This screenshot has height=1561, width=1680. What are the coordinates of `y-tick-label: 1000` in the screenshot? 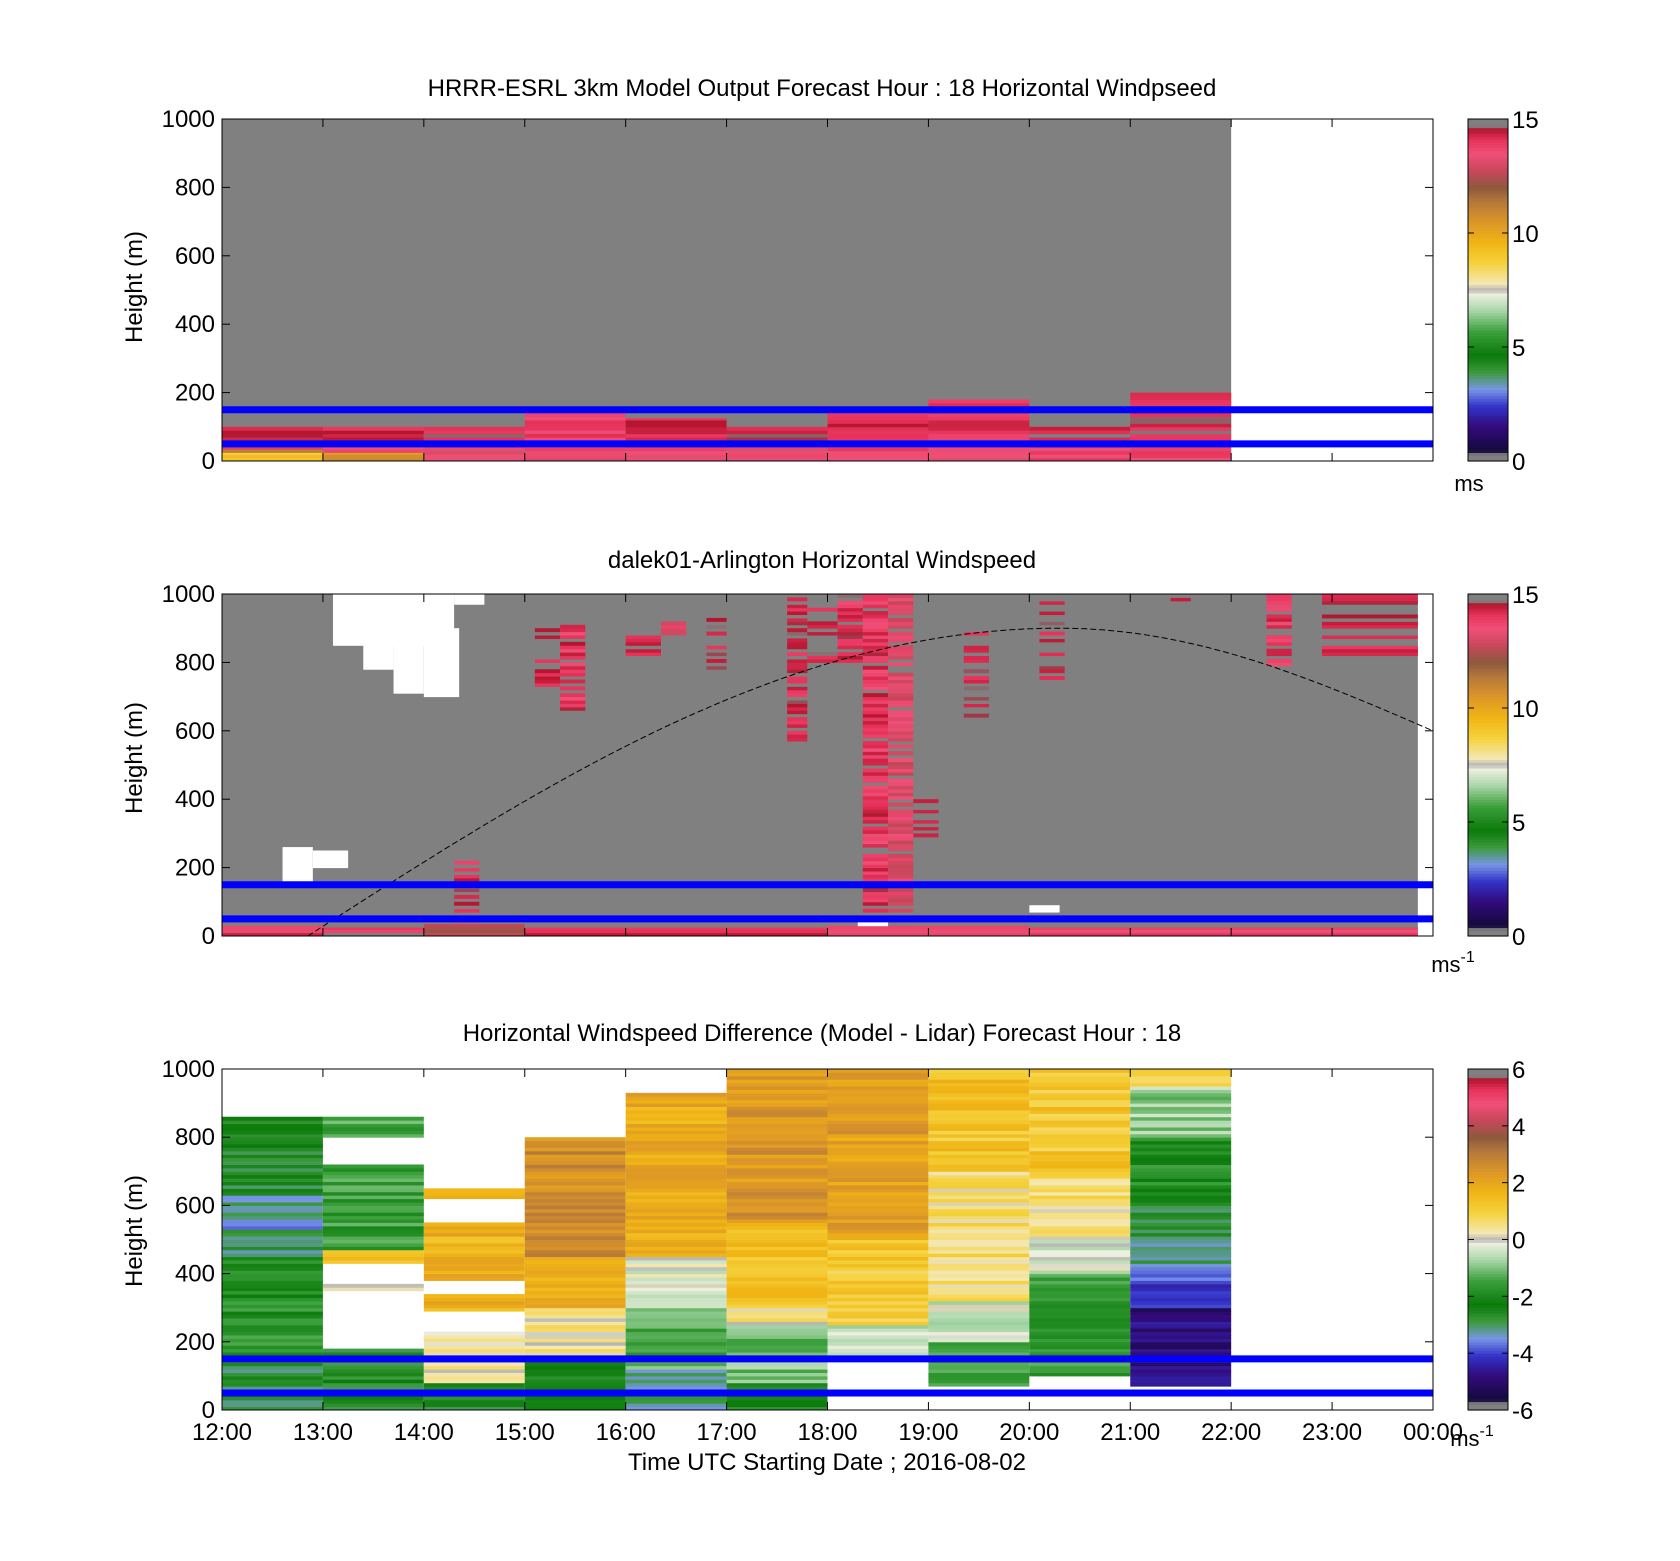 It's located at (188, 119).